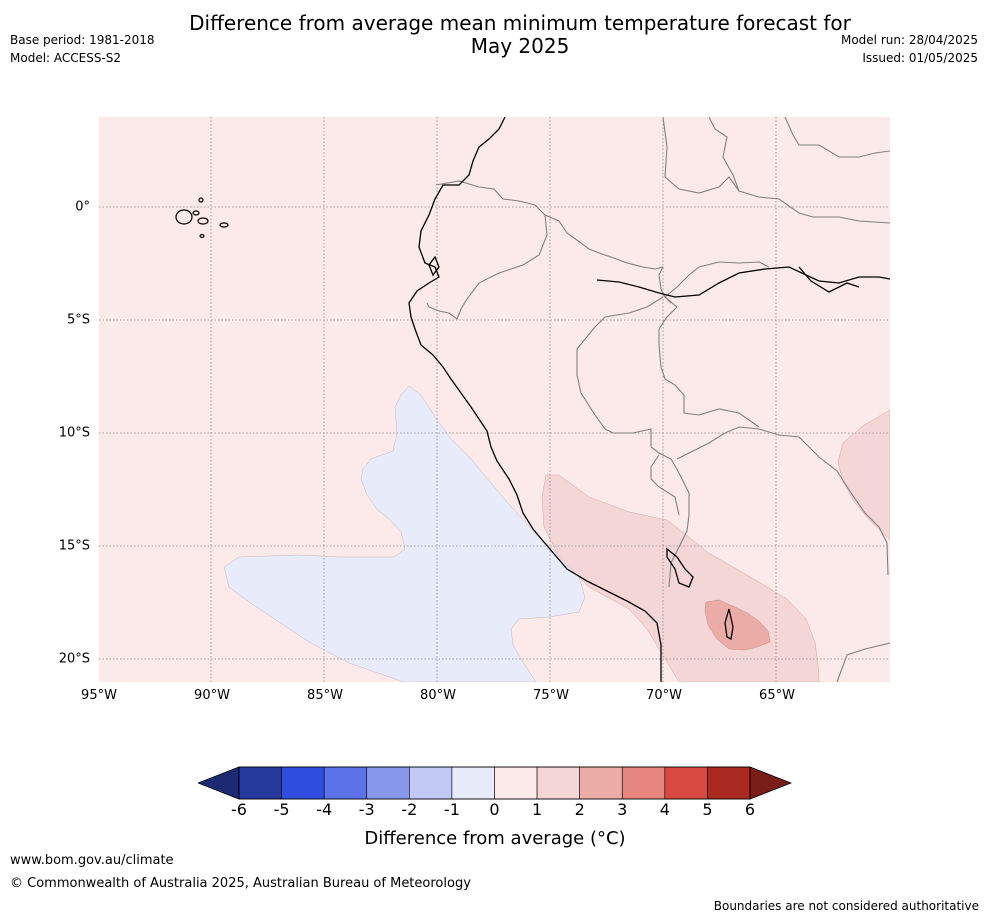 The width and height of the screenshot is (988, 919). I want to click on colorbar-label: Difference from average (°C), so click(495, 838).